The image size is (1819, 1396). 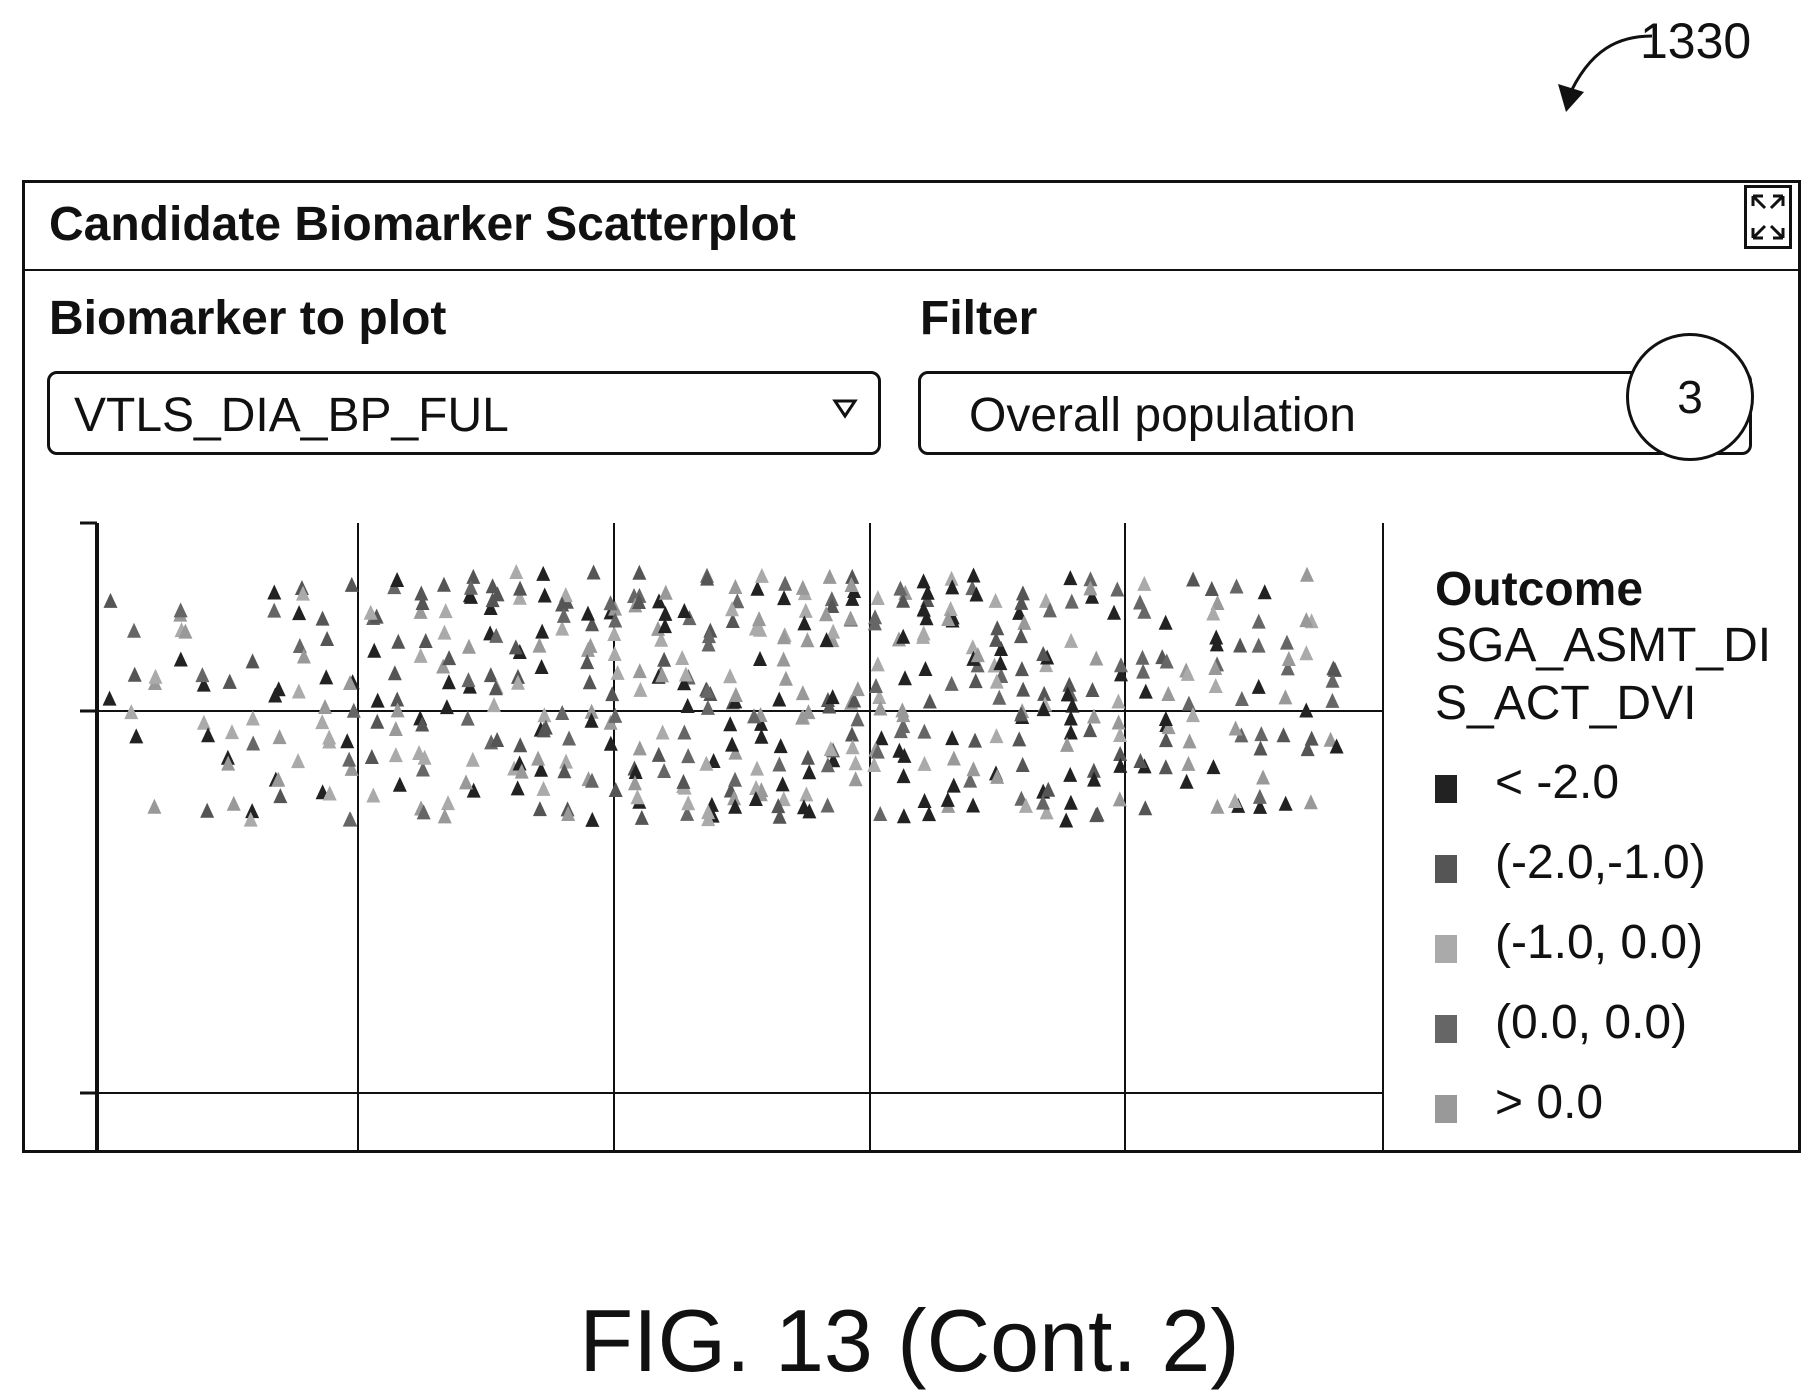 I want to click on filter-select: Overall population, so click(x=1335, y=413).